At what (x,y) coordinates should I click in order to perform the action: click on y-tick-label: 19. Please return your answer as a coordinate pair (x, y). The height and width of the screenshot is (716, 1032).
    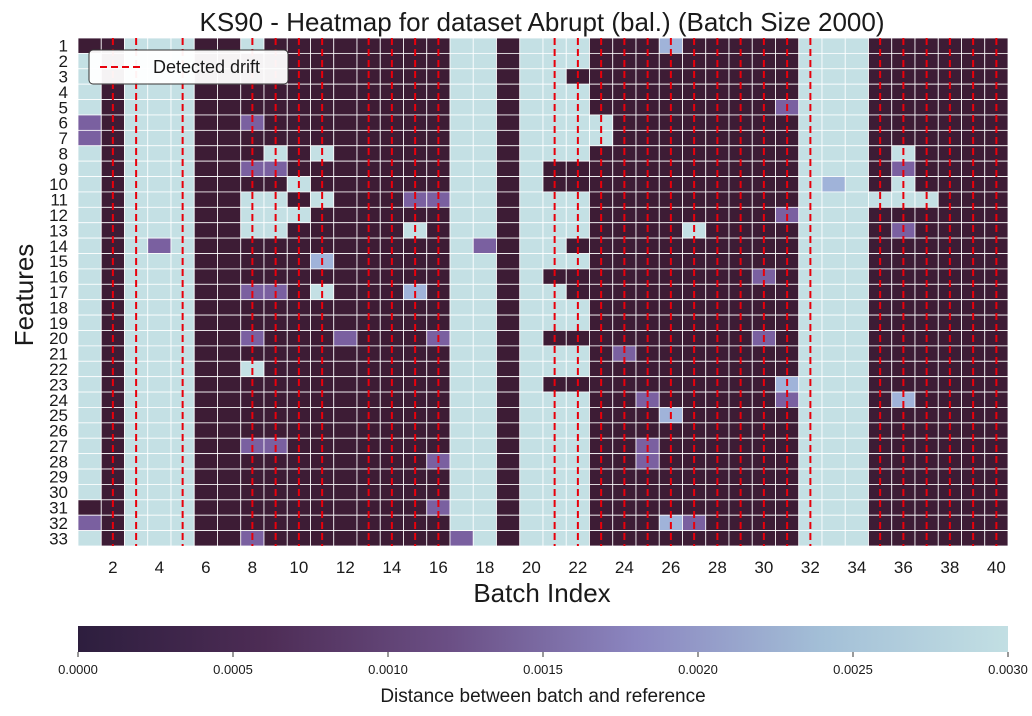
    Looking at the image, I should click on (58, 323).